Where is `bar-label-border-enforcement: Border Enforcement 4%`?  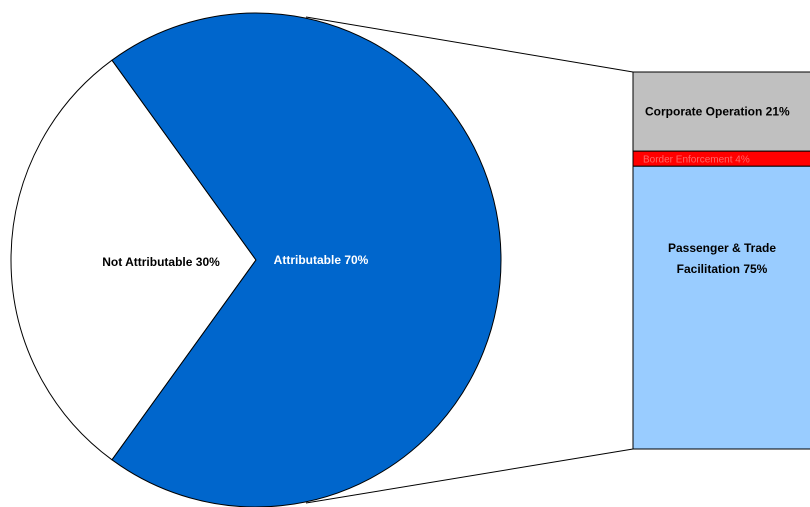
bar-label-border-enforcement: Border Enforcement 4% is located at coordinates (696, 160).